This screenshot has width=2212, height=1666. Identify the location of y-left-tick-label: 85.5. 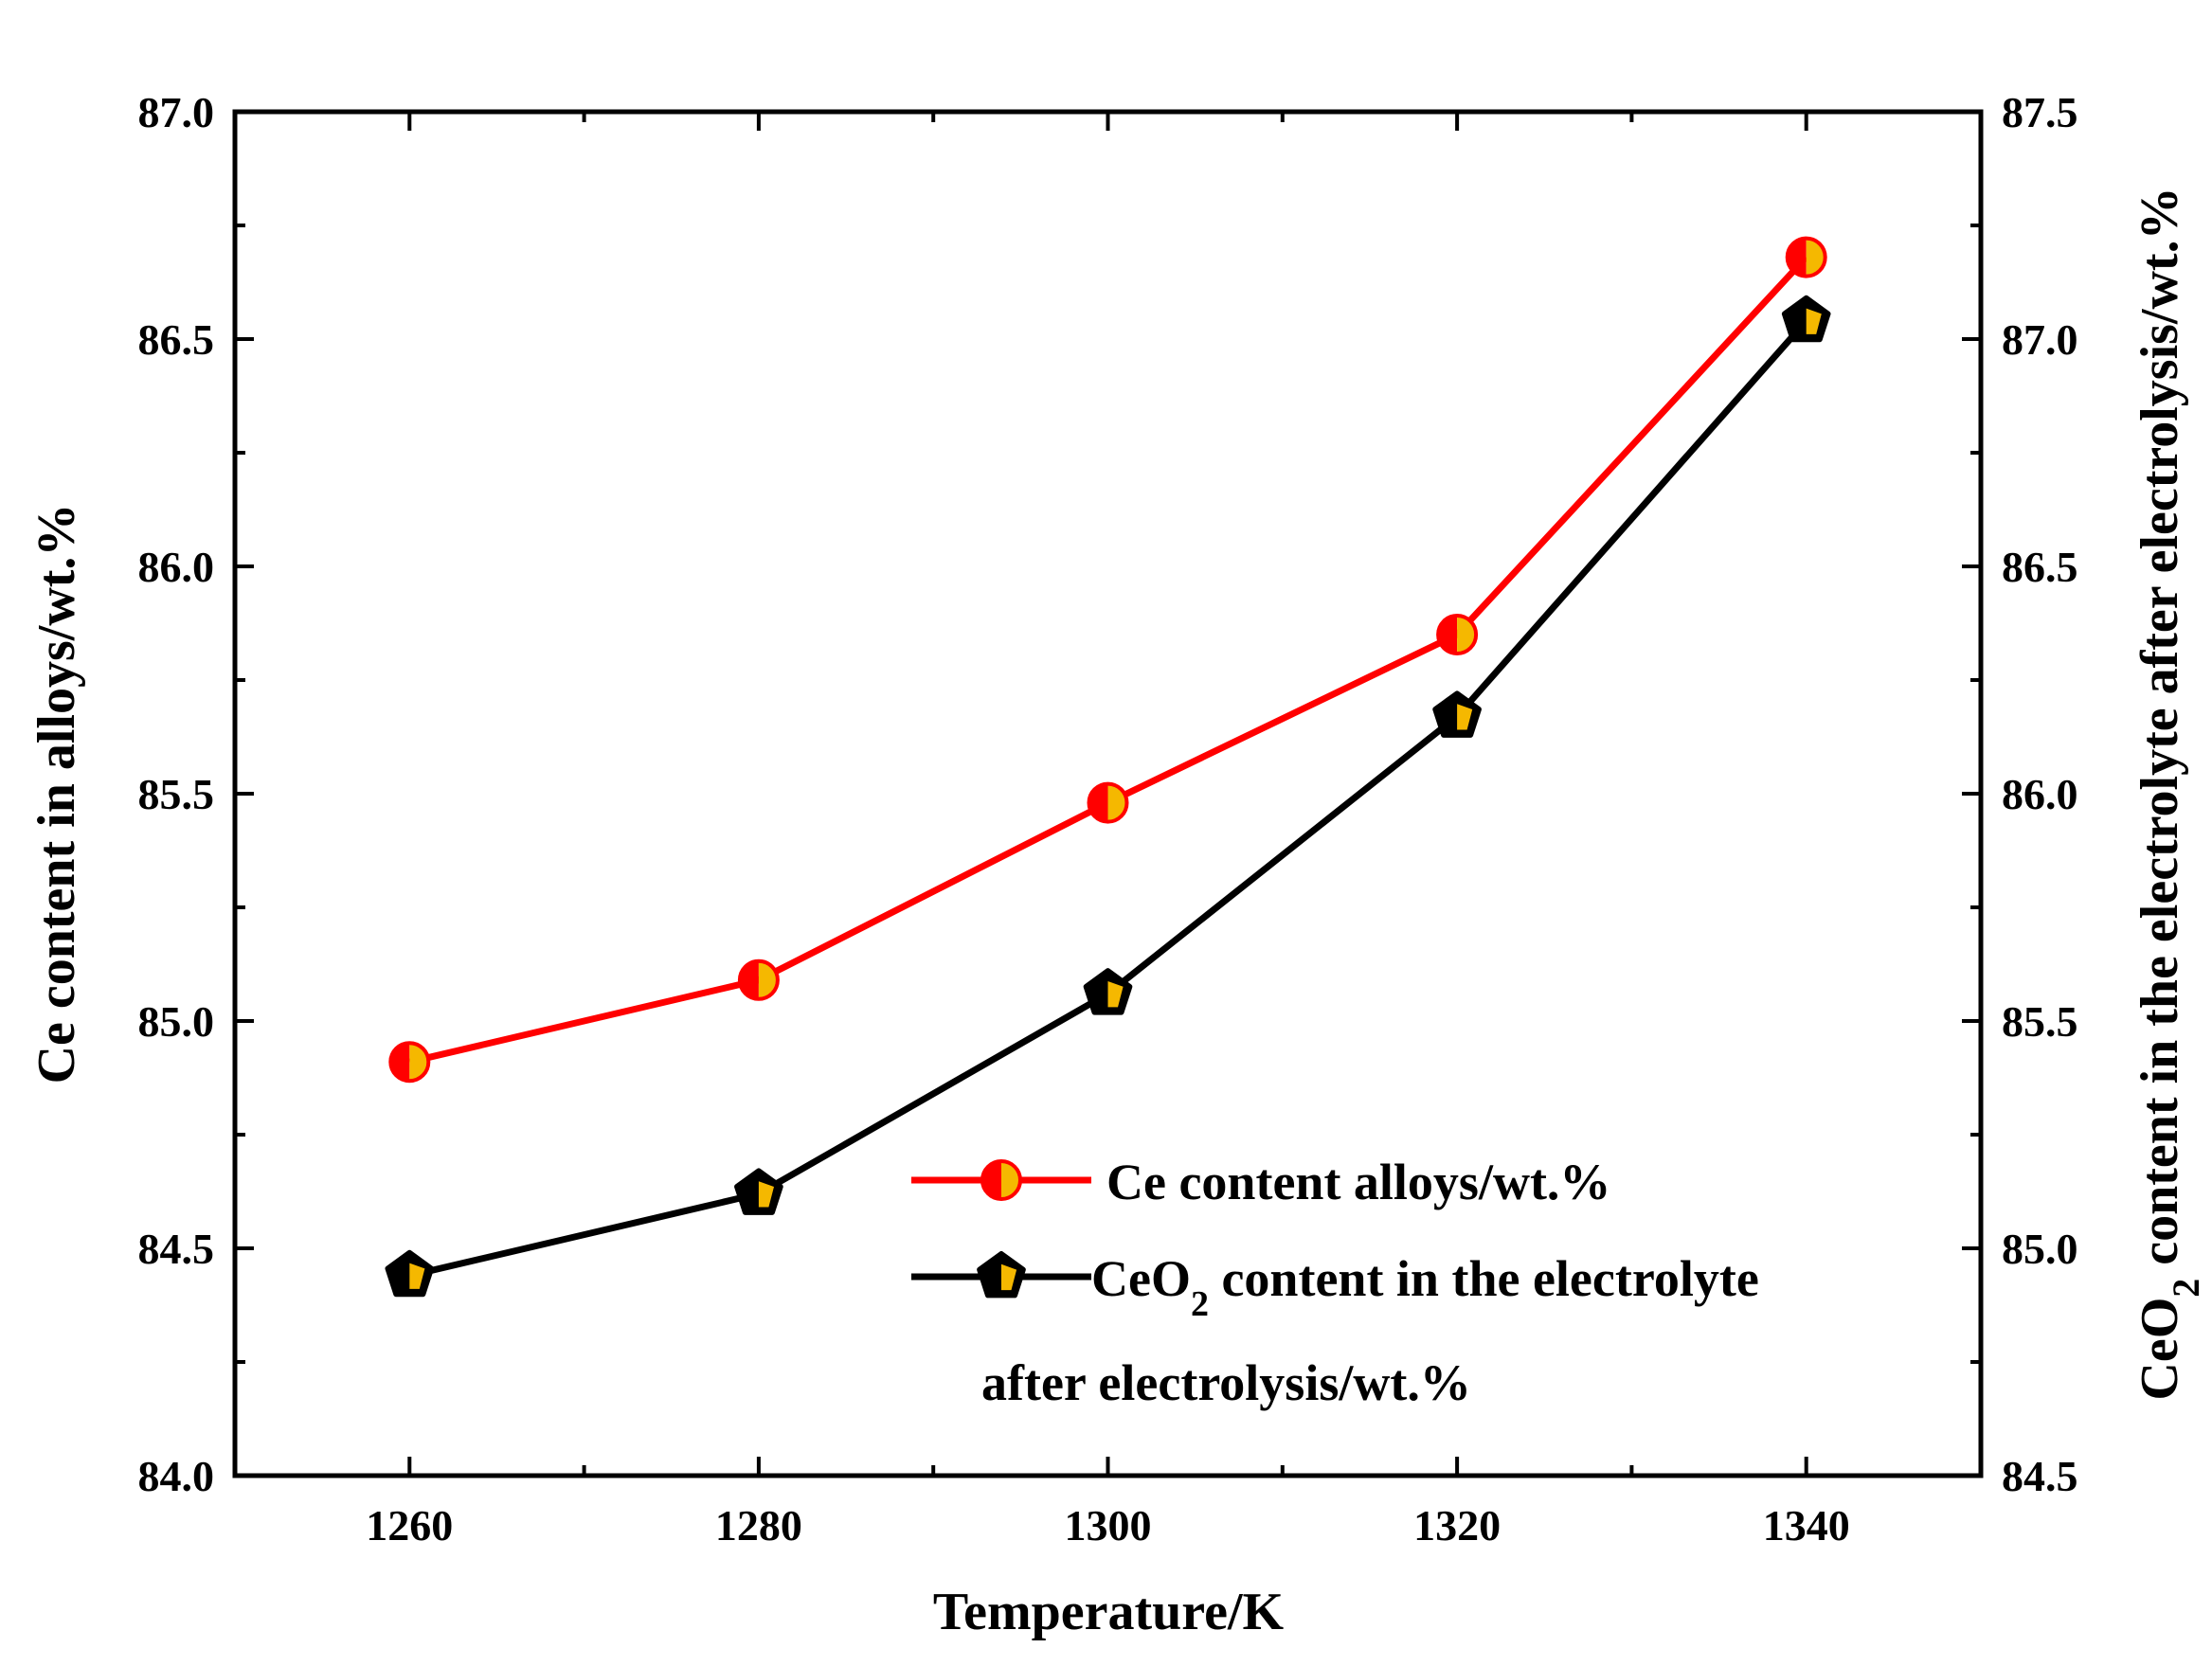
(177, 794).